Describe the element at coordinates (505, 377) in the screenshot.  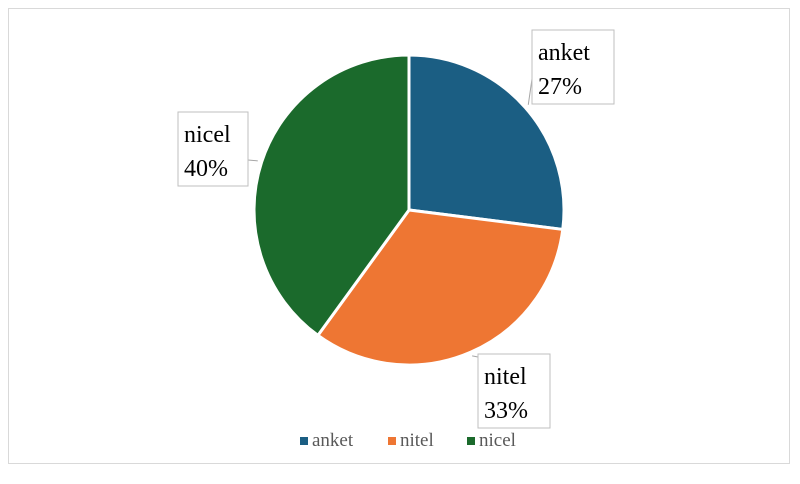
I see `data-label-category-nitel: nitel` at that location.